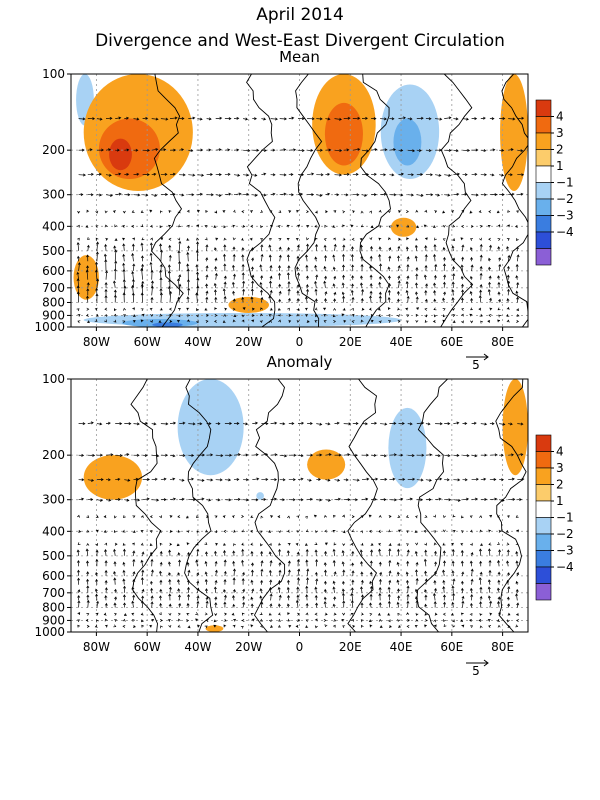  I want to click on colorbar-label: 4, so click(560, 452).